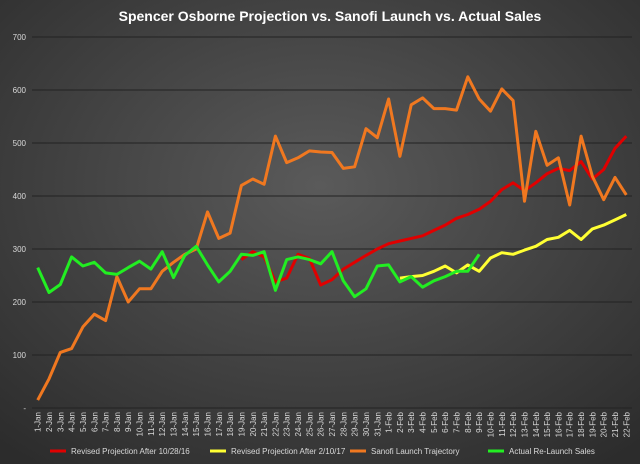 The image size is (640, 464). Describe the element at coordinates (20, 143) in the screenshot. I see `y-tick-label: 500` at that location.